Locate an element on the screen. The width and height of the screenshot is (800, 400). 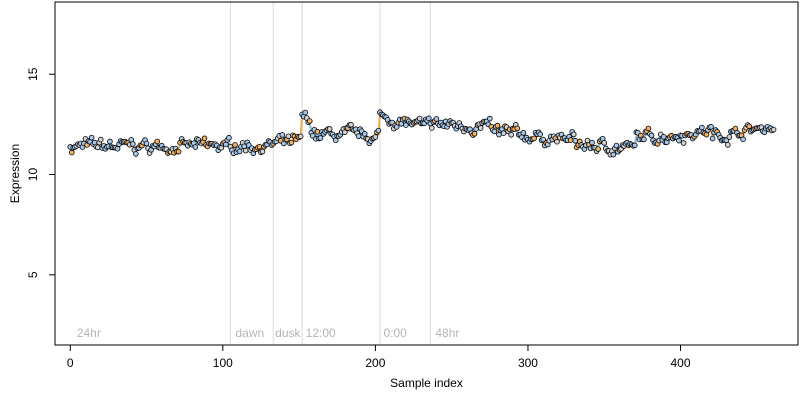
x-tick-label: 300 is located at coordinates (528, 363).